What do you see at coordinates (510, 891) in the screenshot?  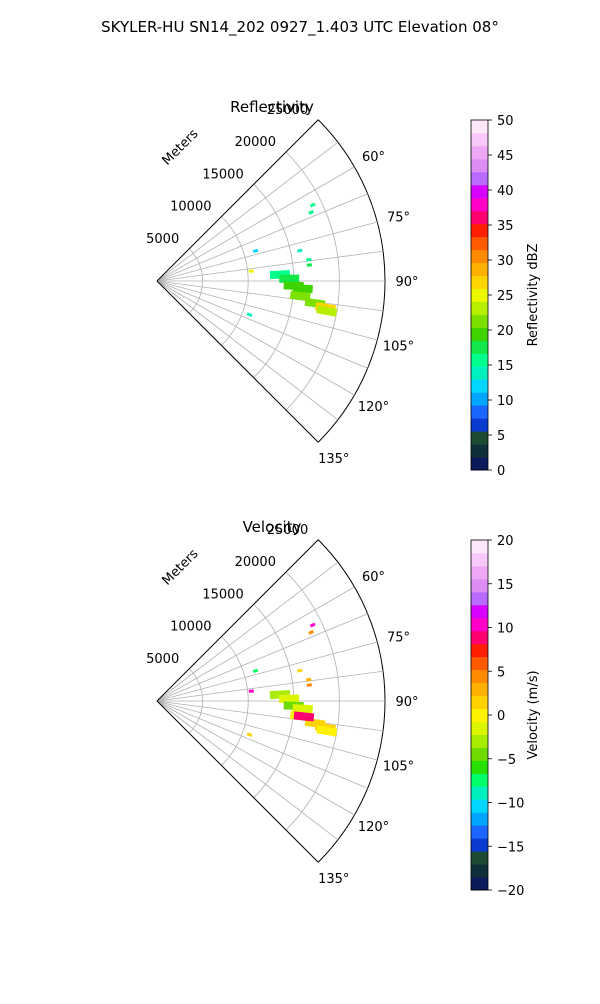 I see `colorbar-tick-label: −20` at bounding box center [510, 891].